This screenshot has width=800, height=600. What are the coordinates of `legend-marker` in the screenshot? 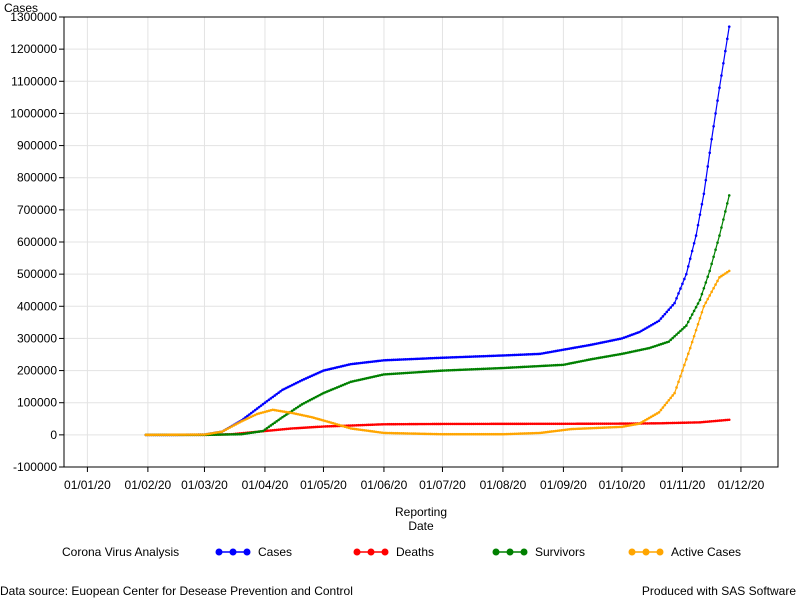 It's located at (219, 552).